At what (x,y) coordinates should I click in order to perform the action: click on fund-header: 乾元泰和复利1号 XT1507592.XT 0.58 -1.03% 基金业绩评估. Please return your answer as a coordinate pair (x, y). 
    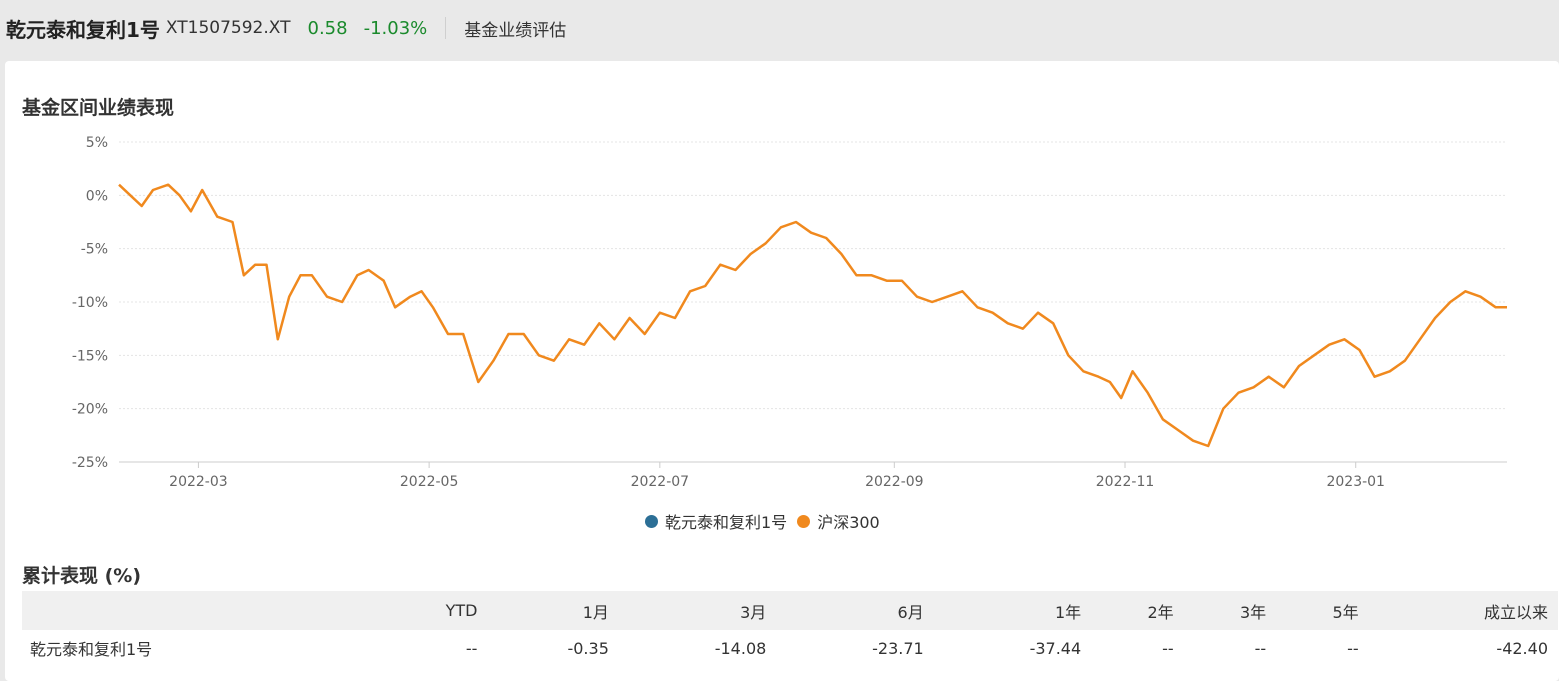
    Looking at the image, I should click on (779, 28).